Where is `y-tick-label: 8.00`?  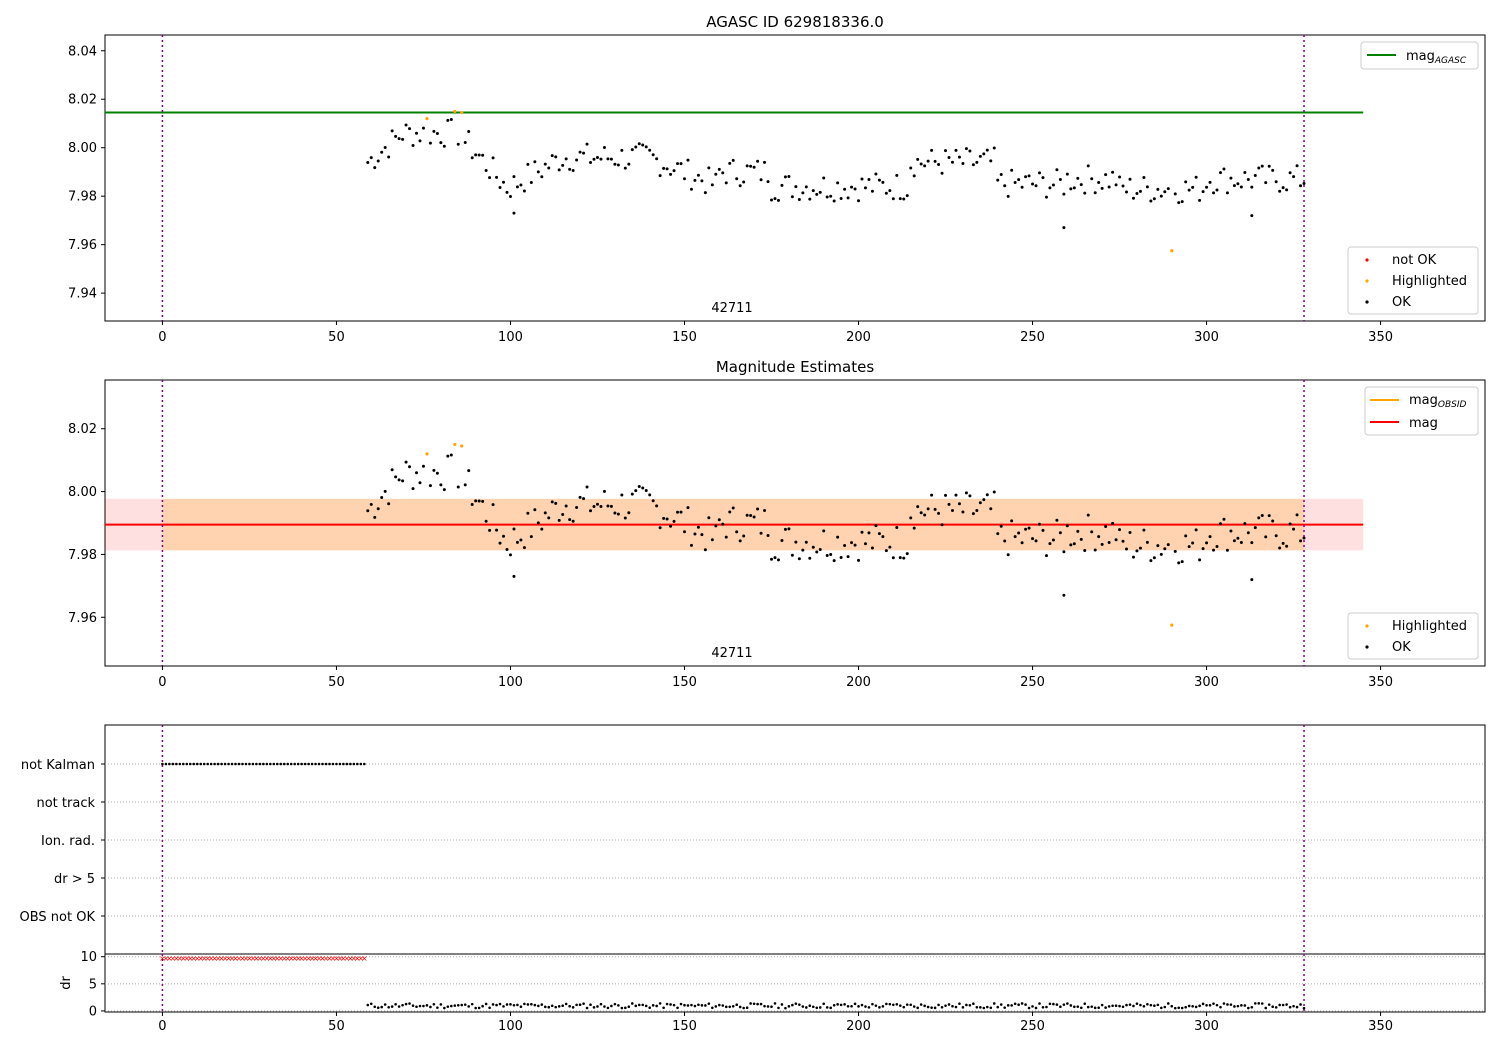 y-tick-label: 8.00 is located at coordinates (82, 148).